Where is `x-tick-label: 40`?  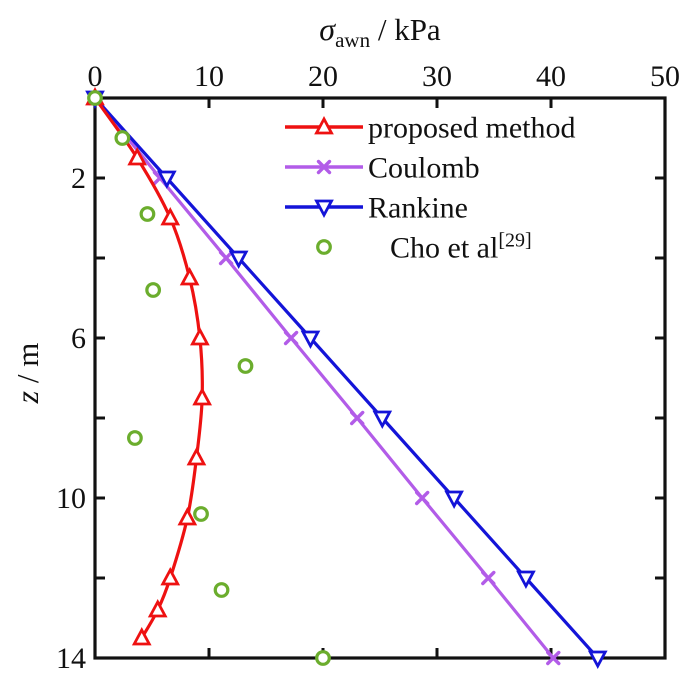
x-tick-label: 40 is located at coordinates (551, 76).